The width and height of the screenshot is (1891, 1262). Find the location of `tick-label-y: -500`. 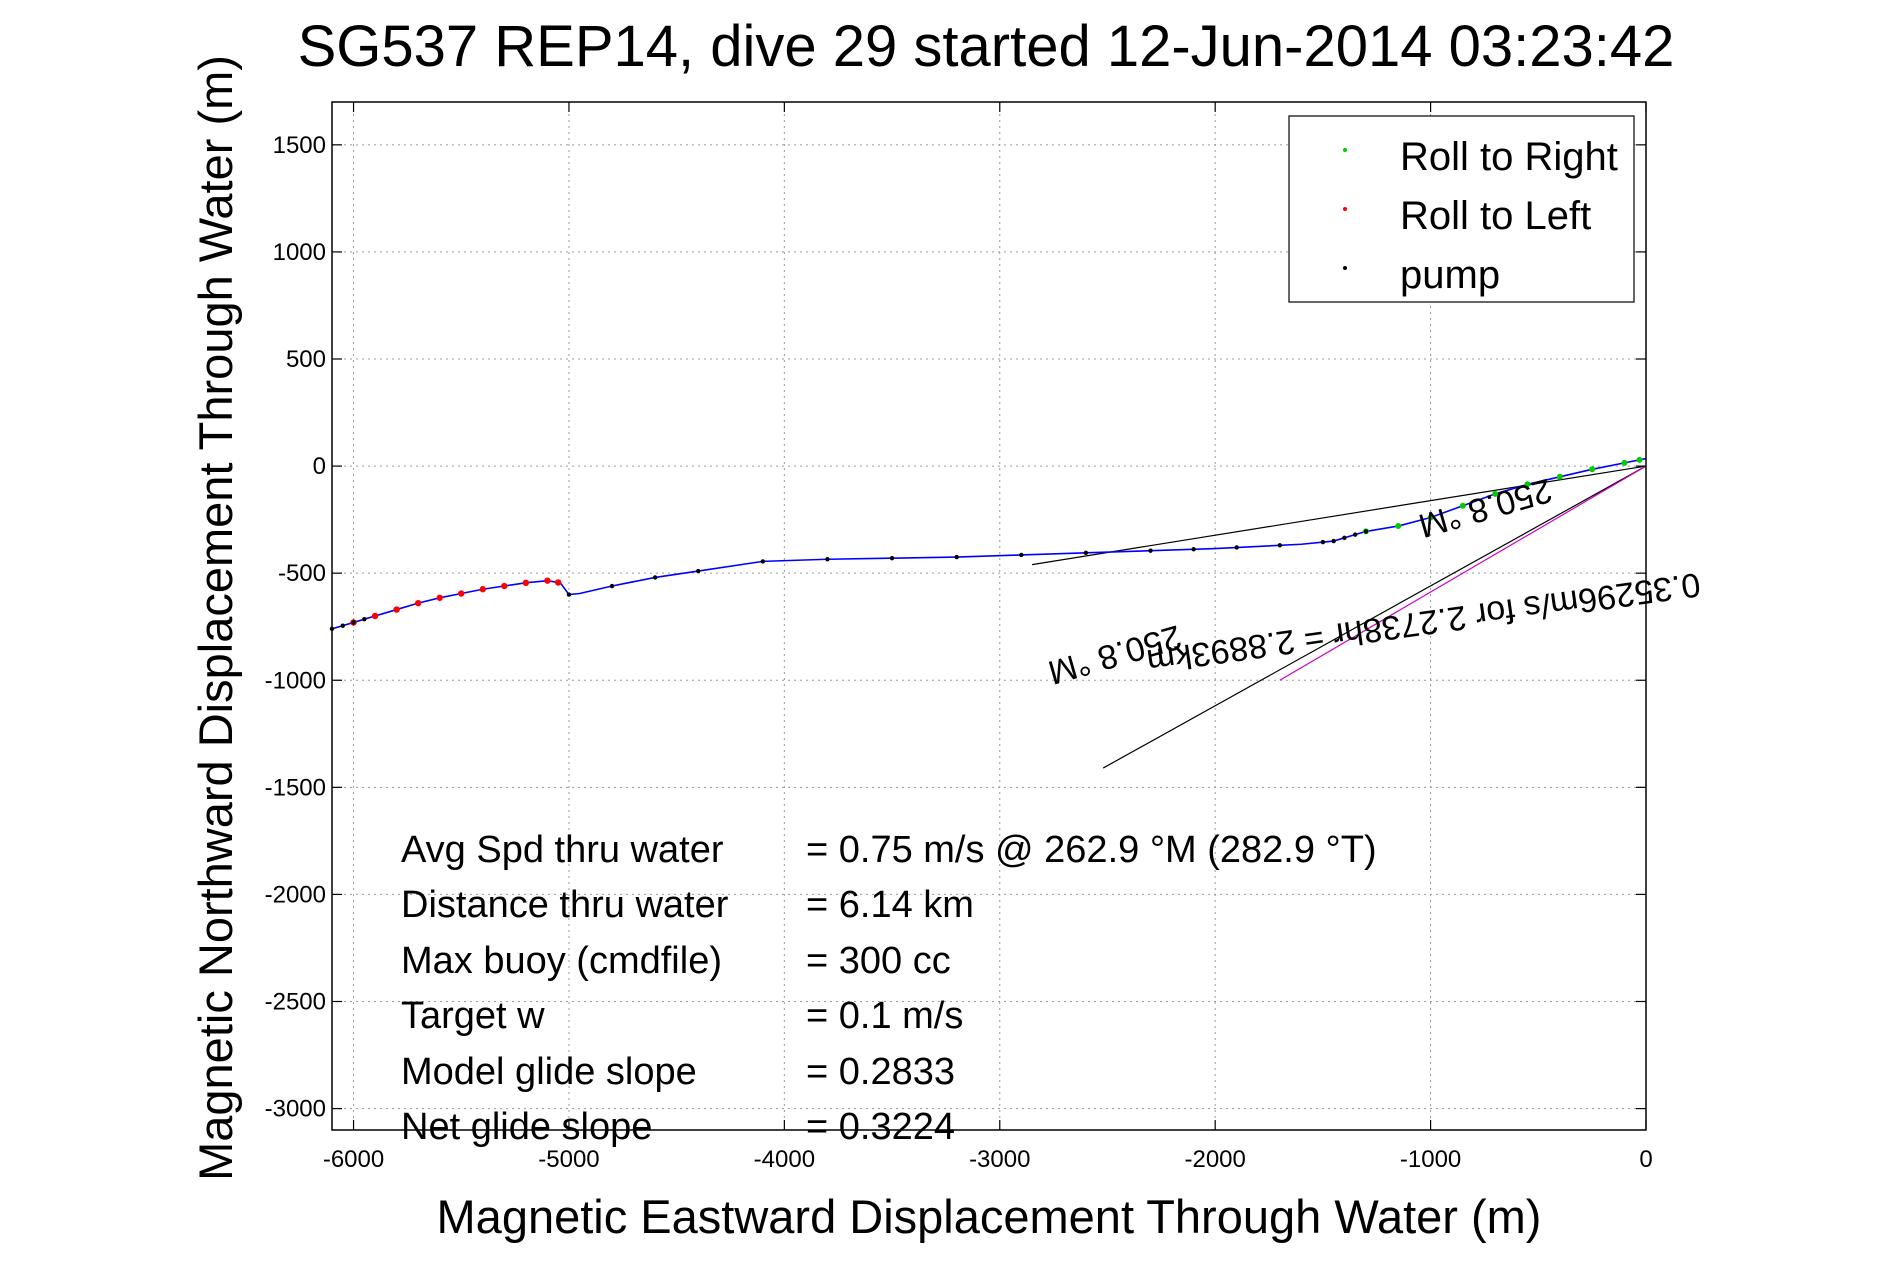

tick-label-y: -500 is located at coordinates (302, 573).